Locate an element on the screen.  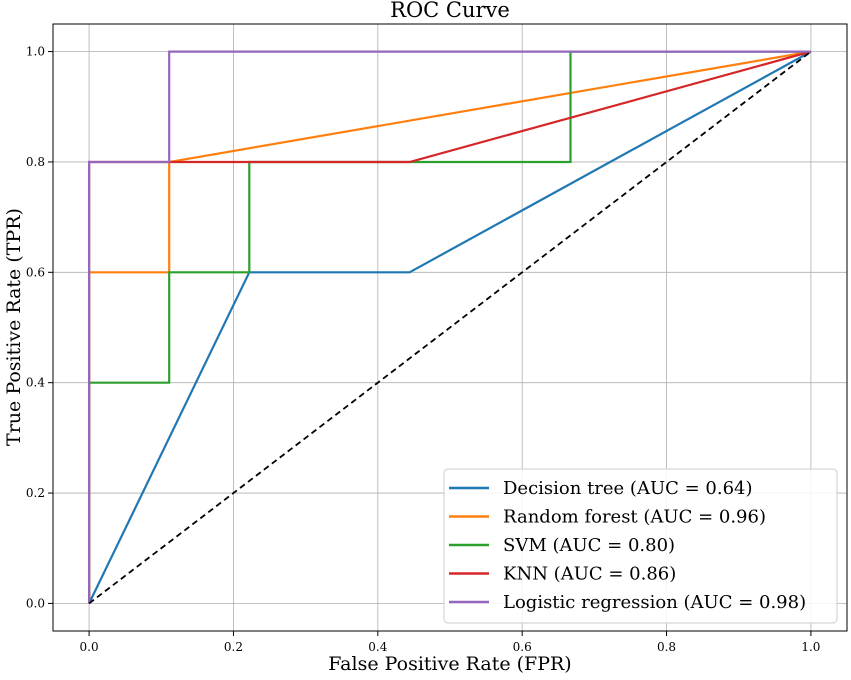
legend-label-4: Logistic regression (AUC = 0.98) is located at coordinates (654, 602).